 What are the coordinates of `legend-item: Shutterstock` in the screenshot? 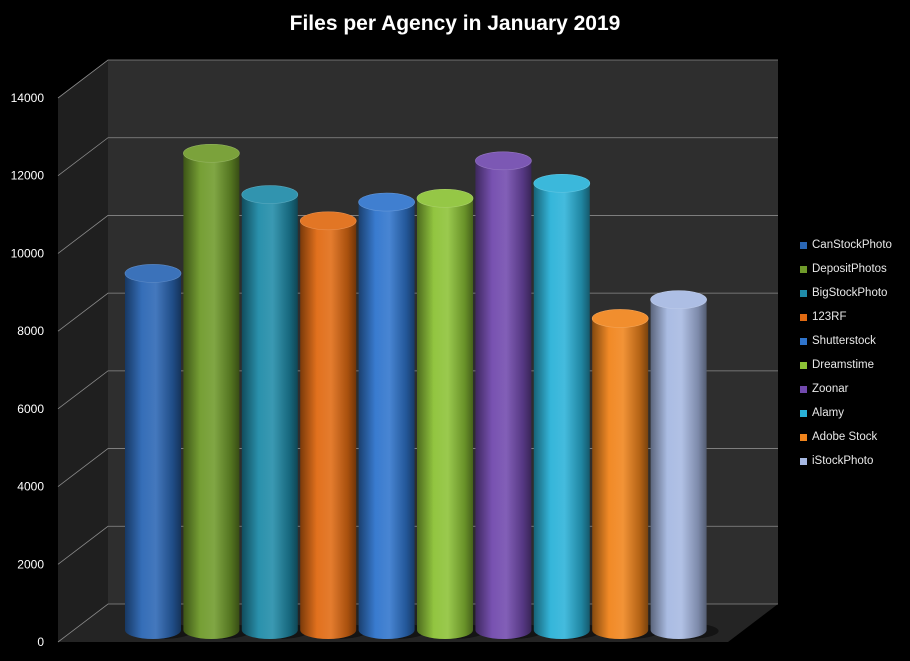 It's located at (854, 341).